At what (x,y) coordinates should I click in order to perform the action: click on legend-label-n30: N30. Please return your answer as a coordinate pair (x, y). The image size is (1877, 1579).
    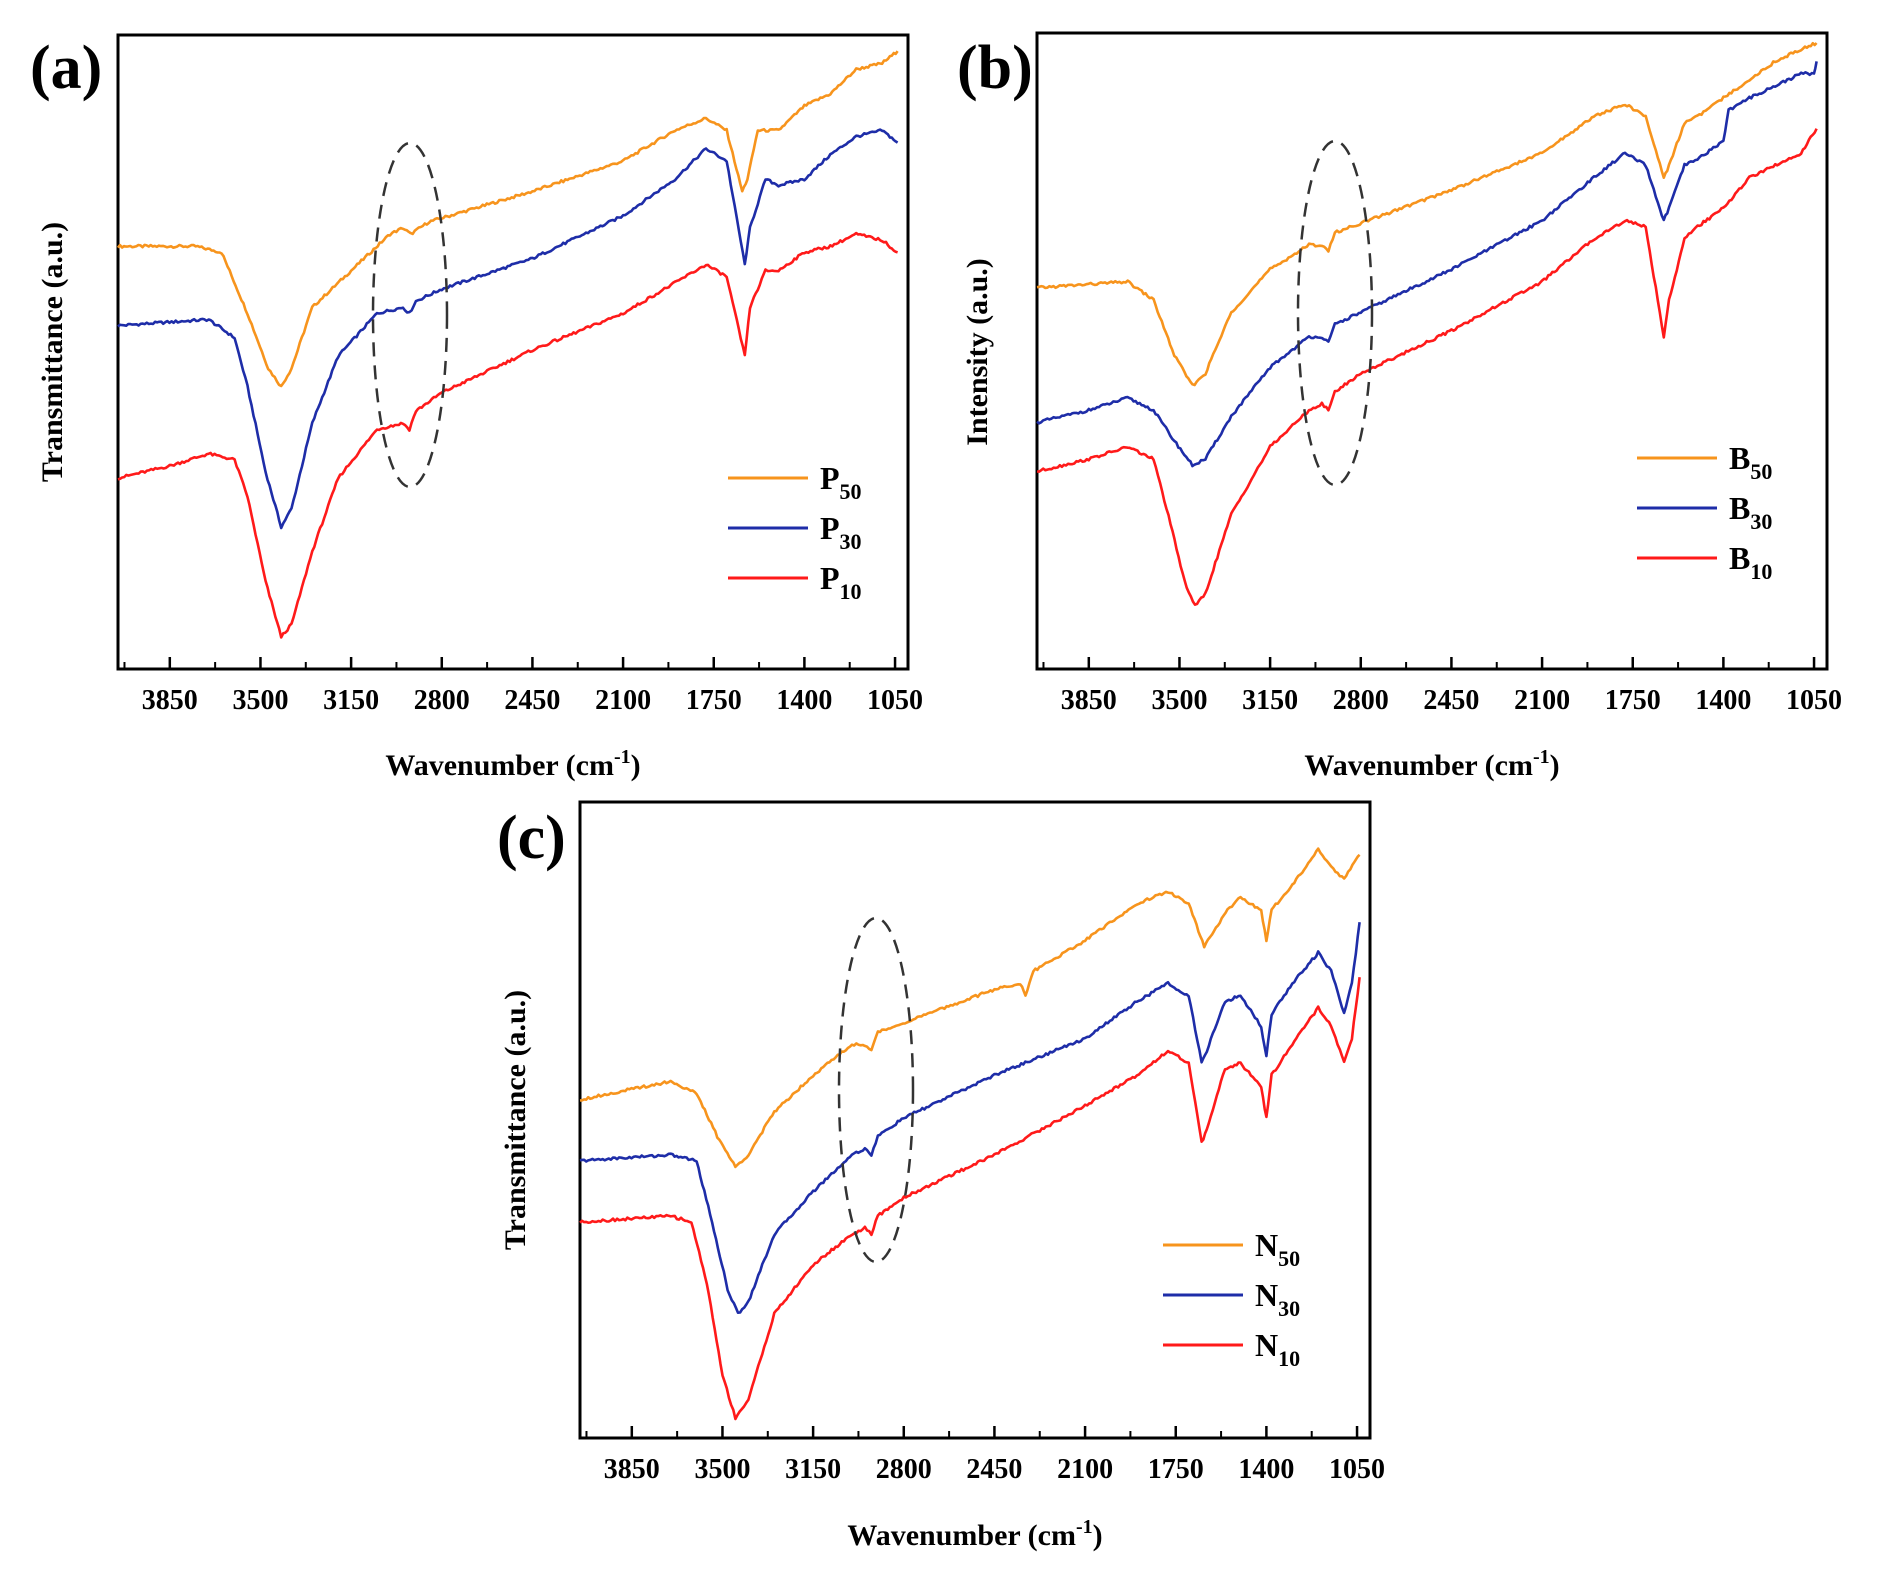
    Looking at the image, I should click on (1277, 1299).